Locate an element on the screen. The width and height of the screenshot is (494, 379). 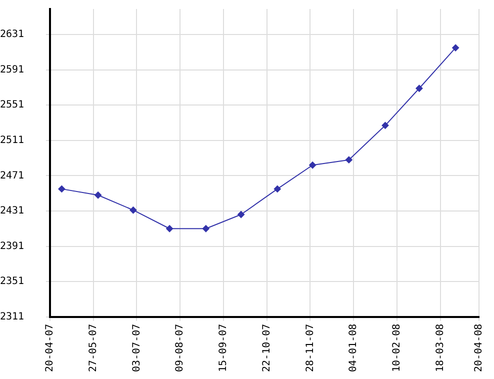
x-tick-label: 10-02-08 is located at coordinates (397, 348).